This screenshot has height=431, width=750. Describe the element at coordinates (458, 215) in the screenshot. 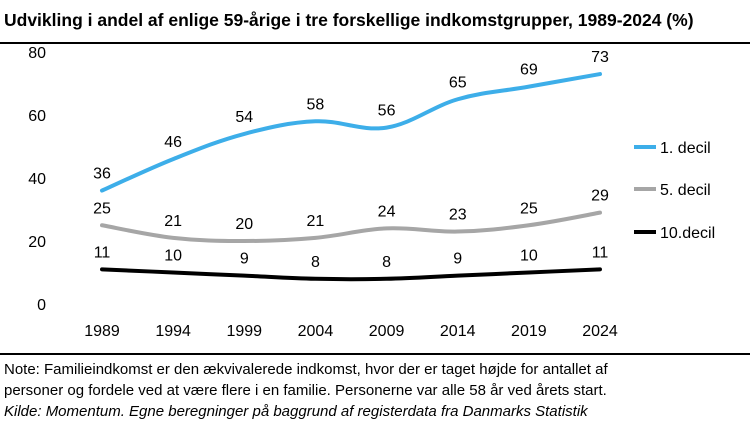

I see `data-label: 23` at that location.